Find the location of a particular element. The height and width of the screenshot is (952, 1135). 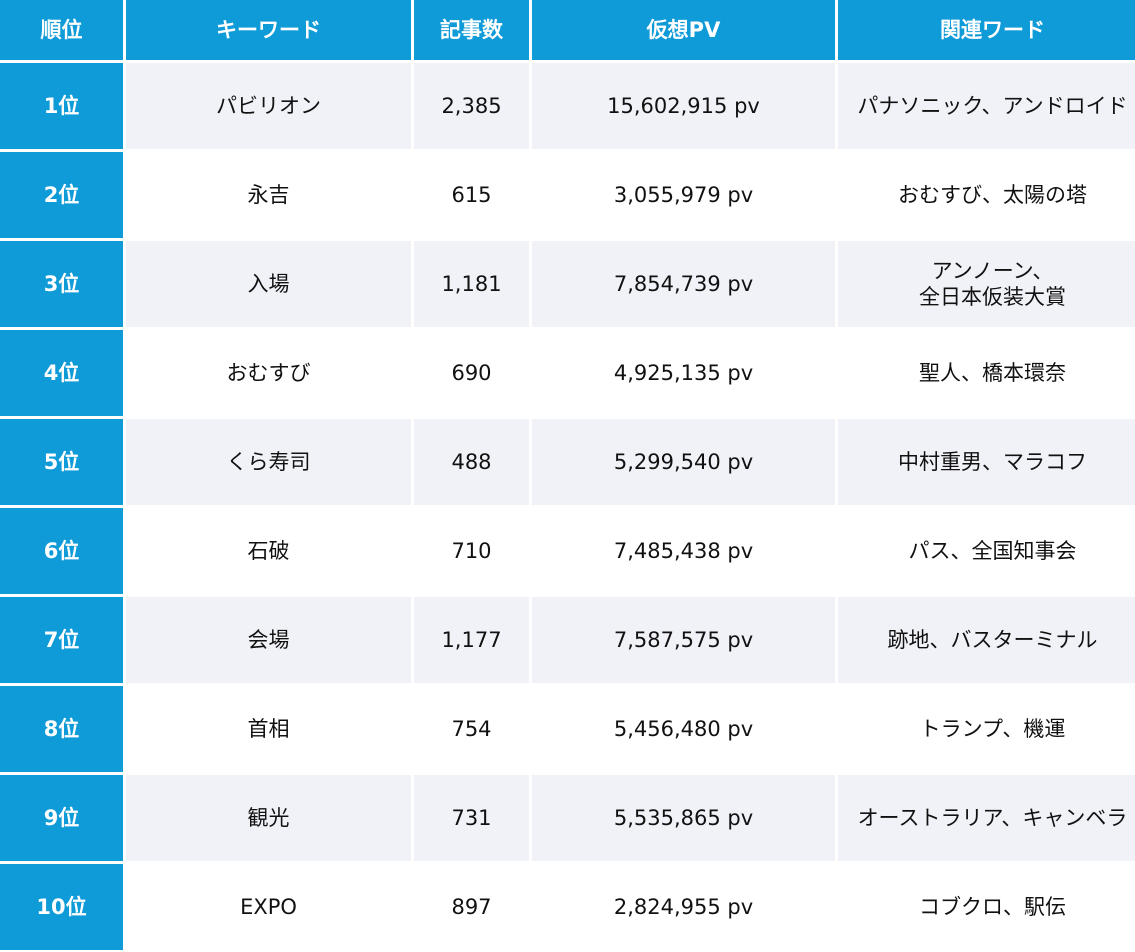

related-cell: トランプ、機運 is located at coordinates (986, 729).